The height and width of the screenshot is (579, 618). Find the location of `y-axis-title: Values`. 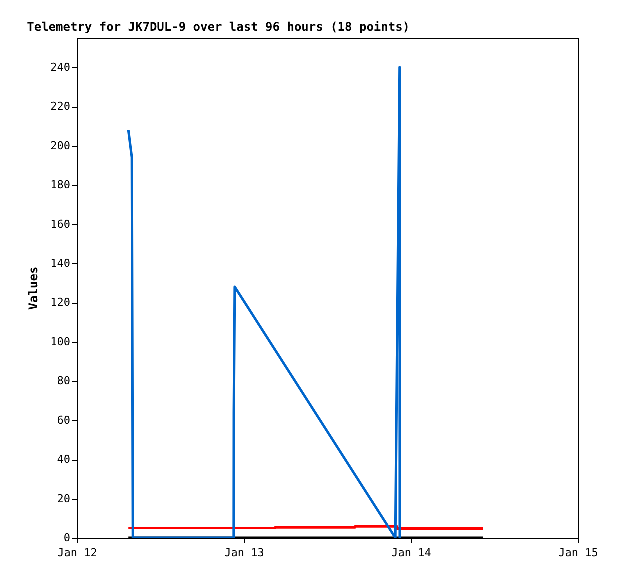

y-axis-title: Values is located at coordinates (33, 288).